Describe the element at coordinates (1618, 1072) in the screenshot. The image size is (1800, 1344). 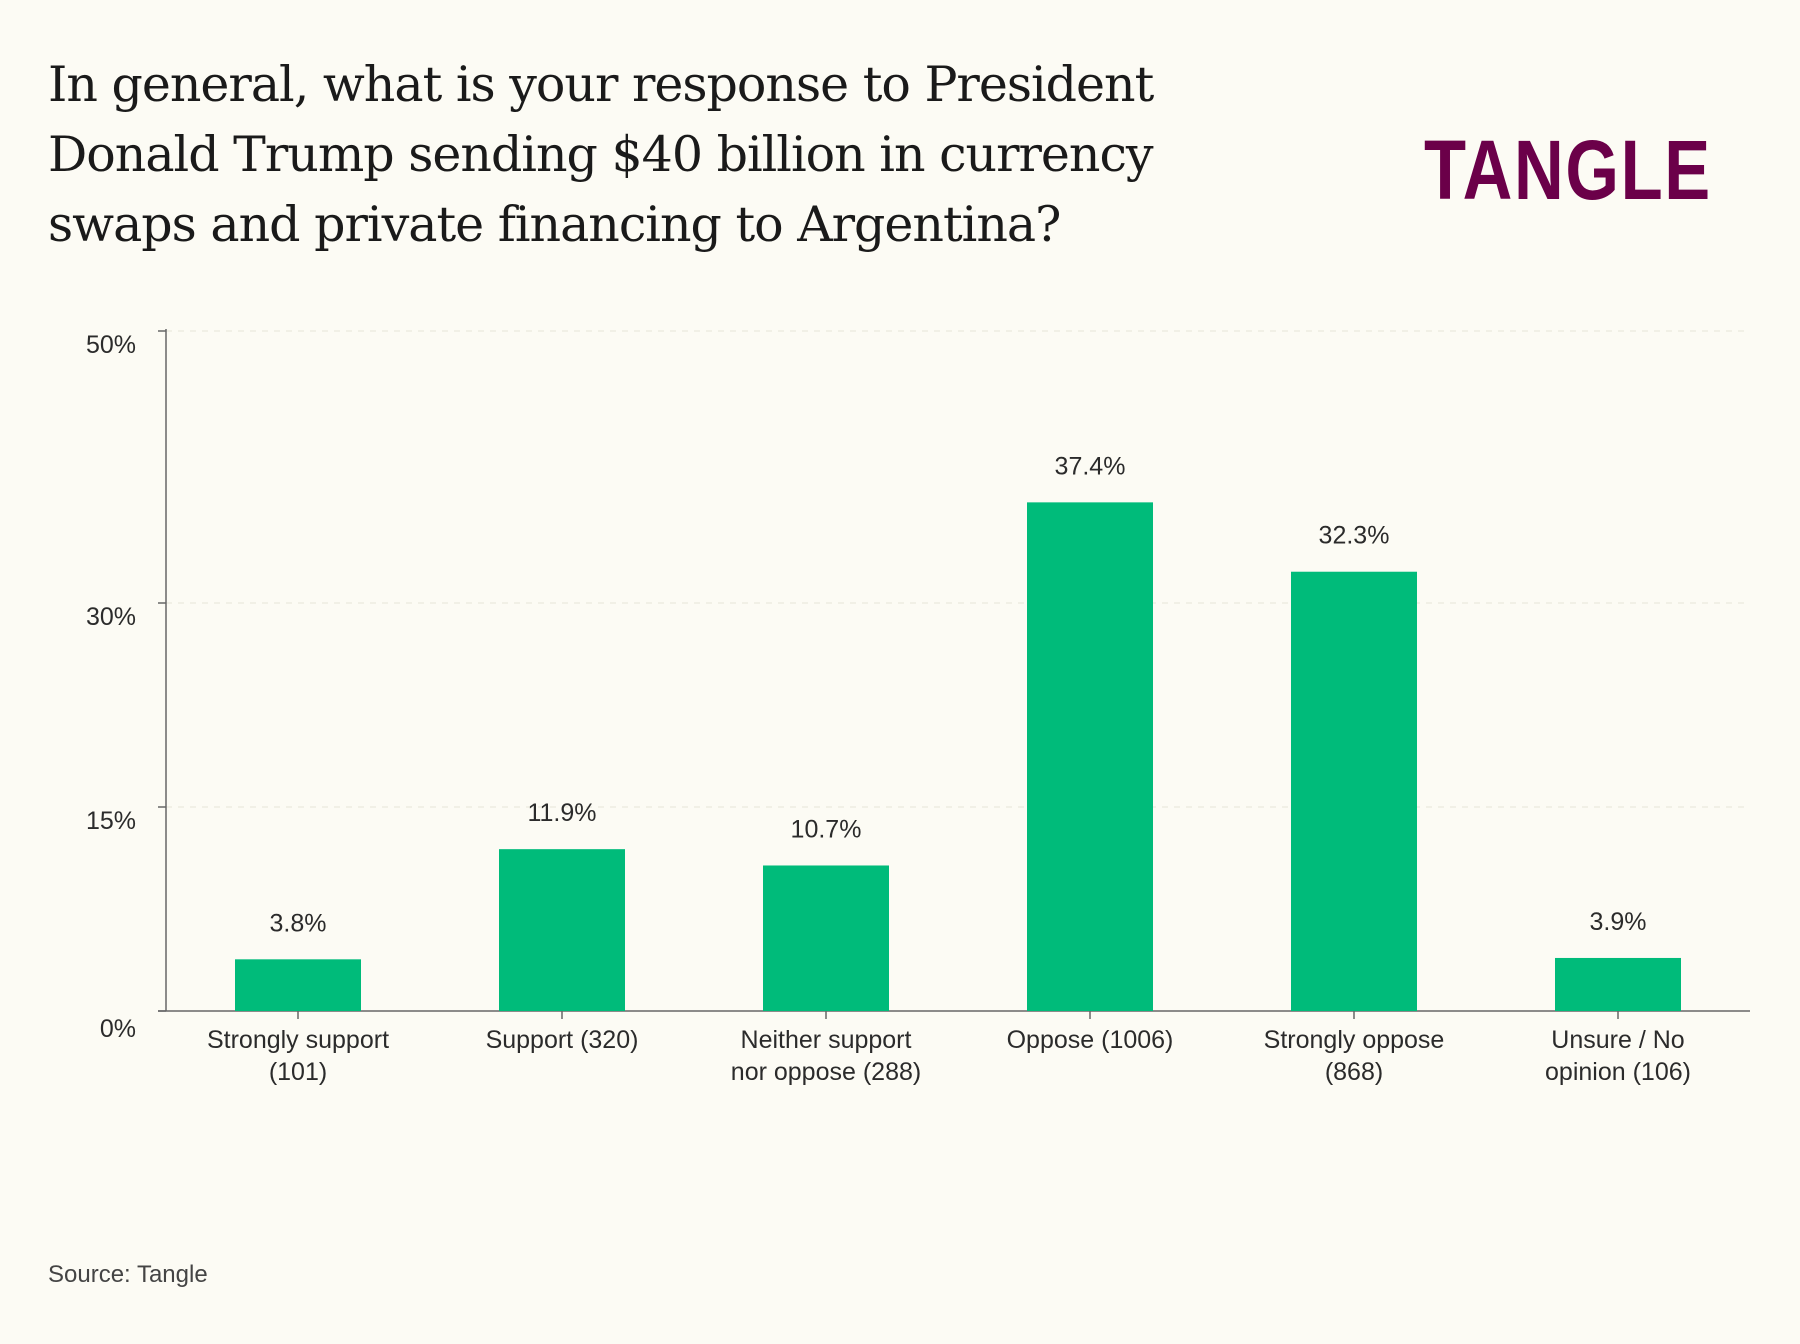
I see `x-tick-label: opinion (106)` at that location.